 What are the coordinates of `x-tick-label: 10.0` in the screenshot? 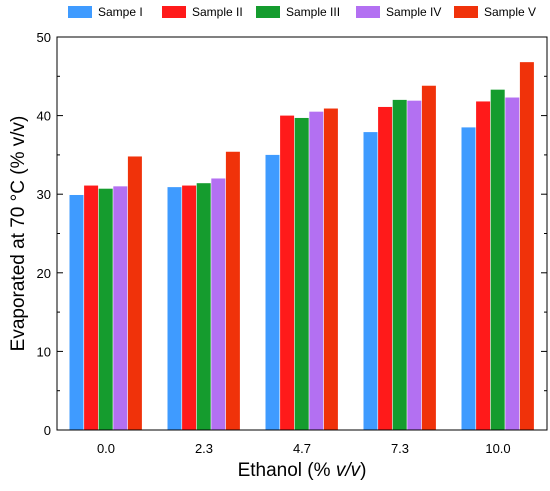 It's located at (497, 448).